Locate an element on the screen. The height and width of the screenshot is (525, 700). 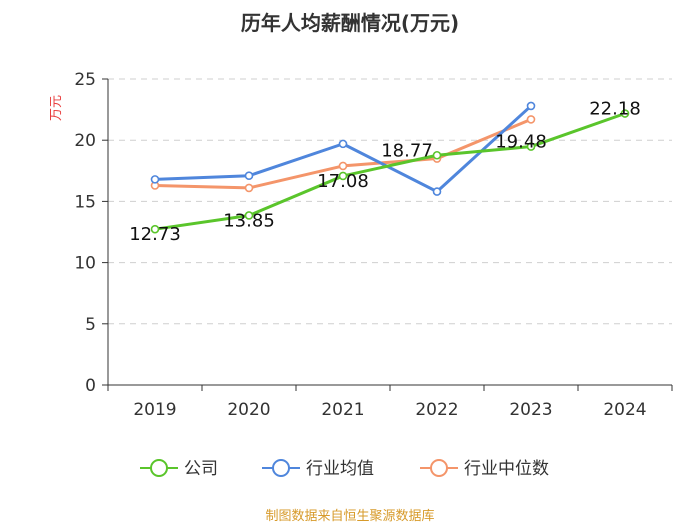
y-tick-label: 10 is located at coordinates (85, 264).